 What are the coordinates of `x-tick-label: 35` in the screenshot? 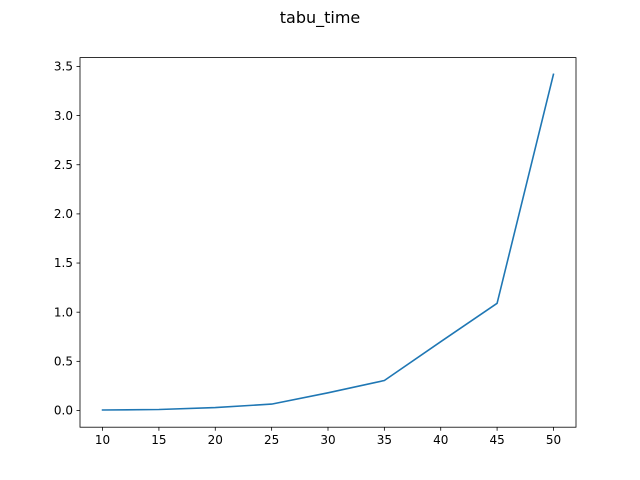 It's located at (384, 440).